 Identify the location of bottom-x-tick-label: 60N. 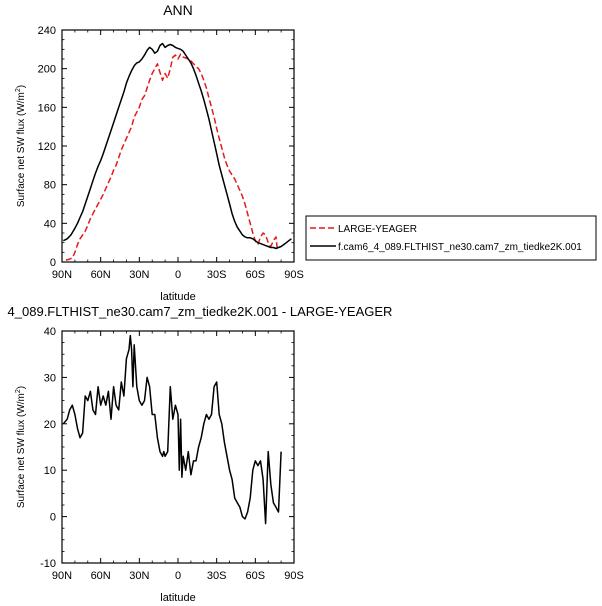
(101, 576).